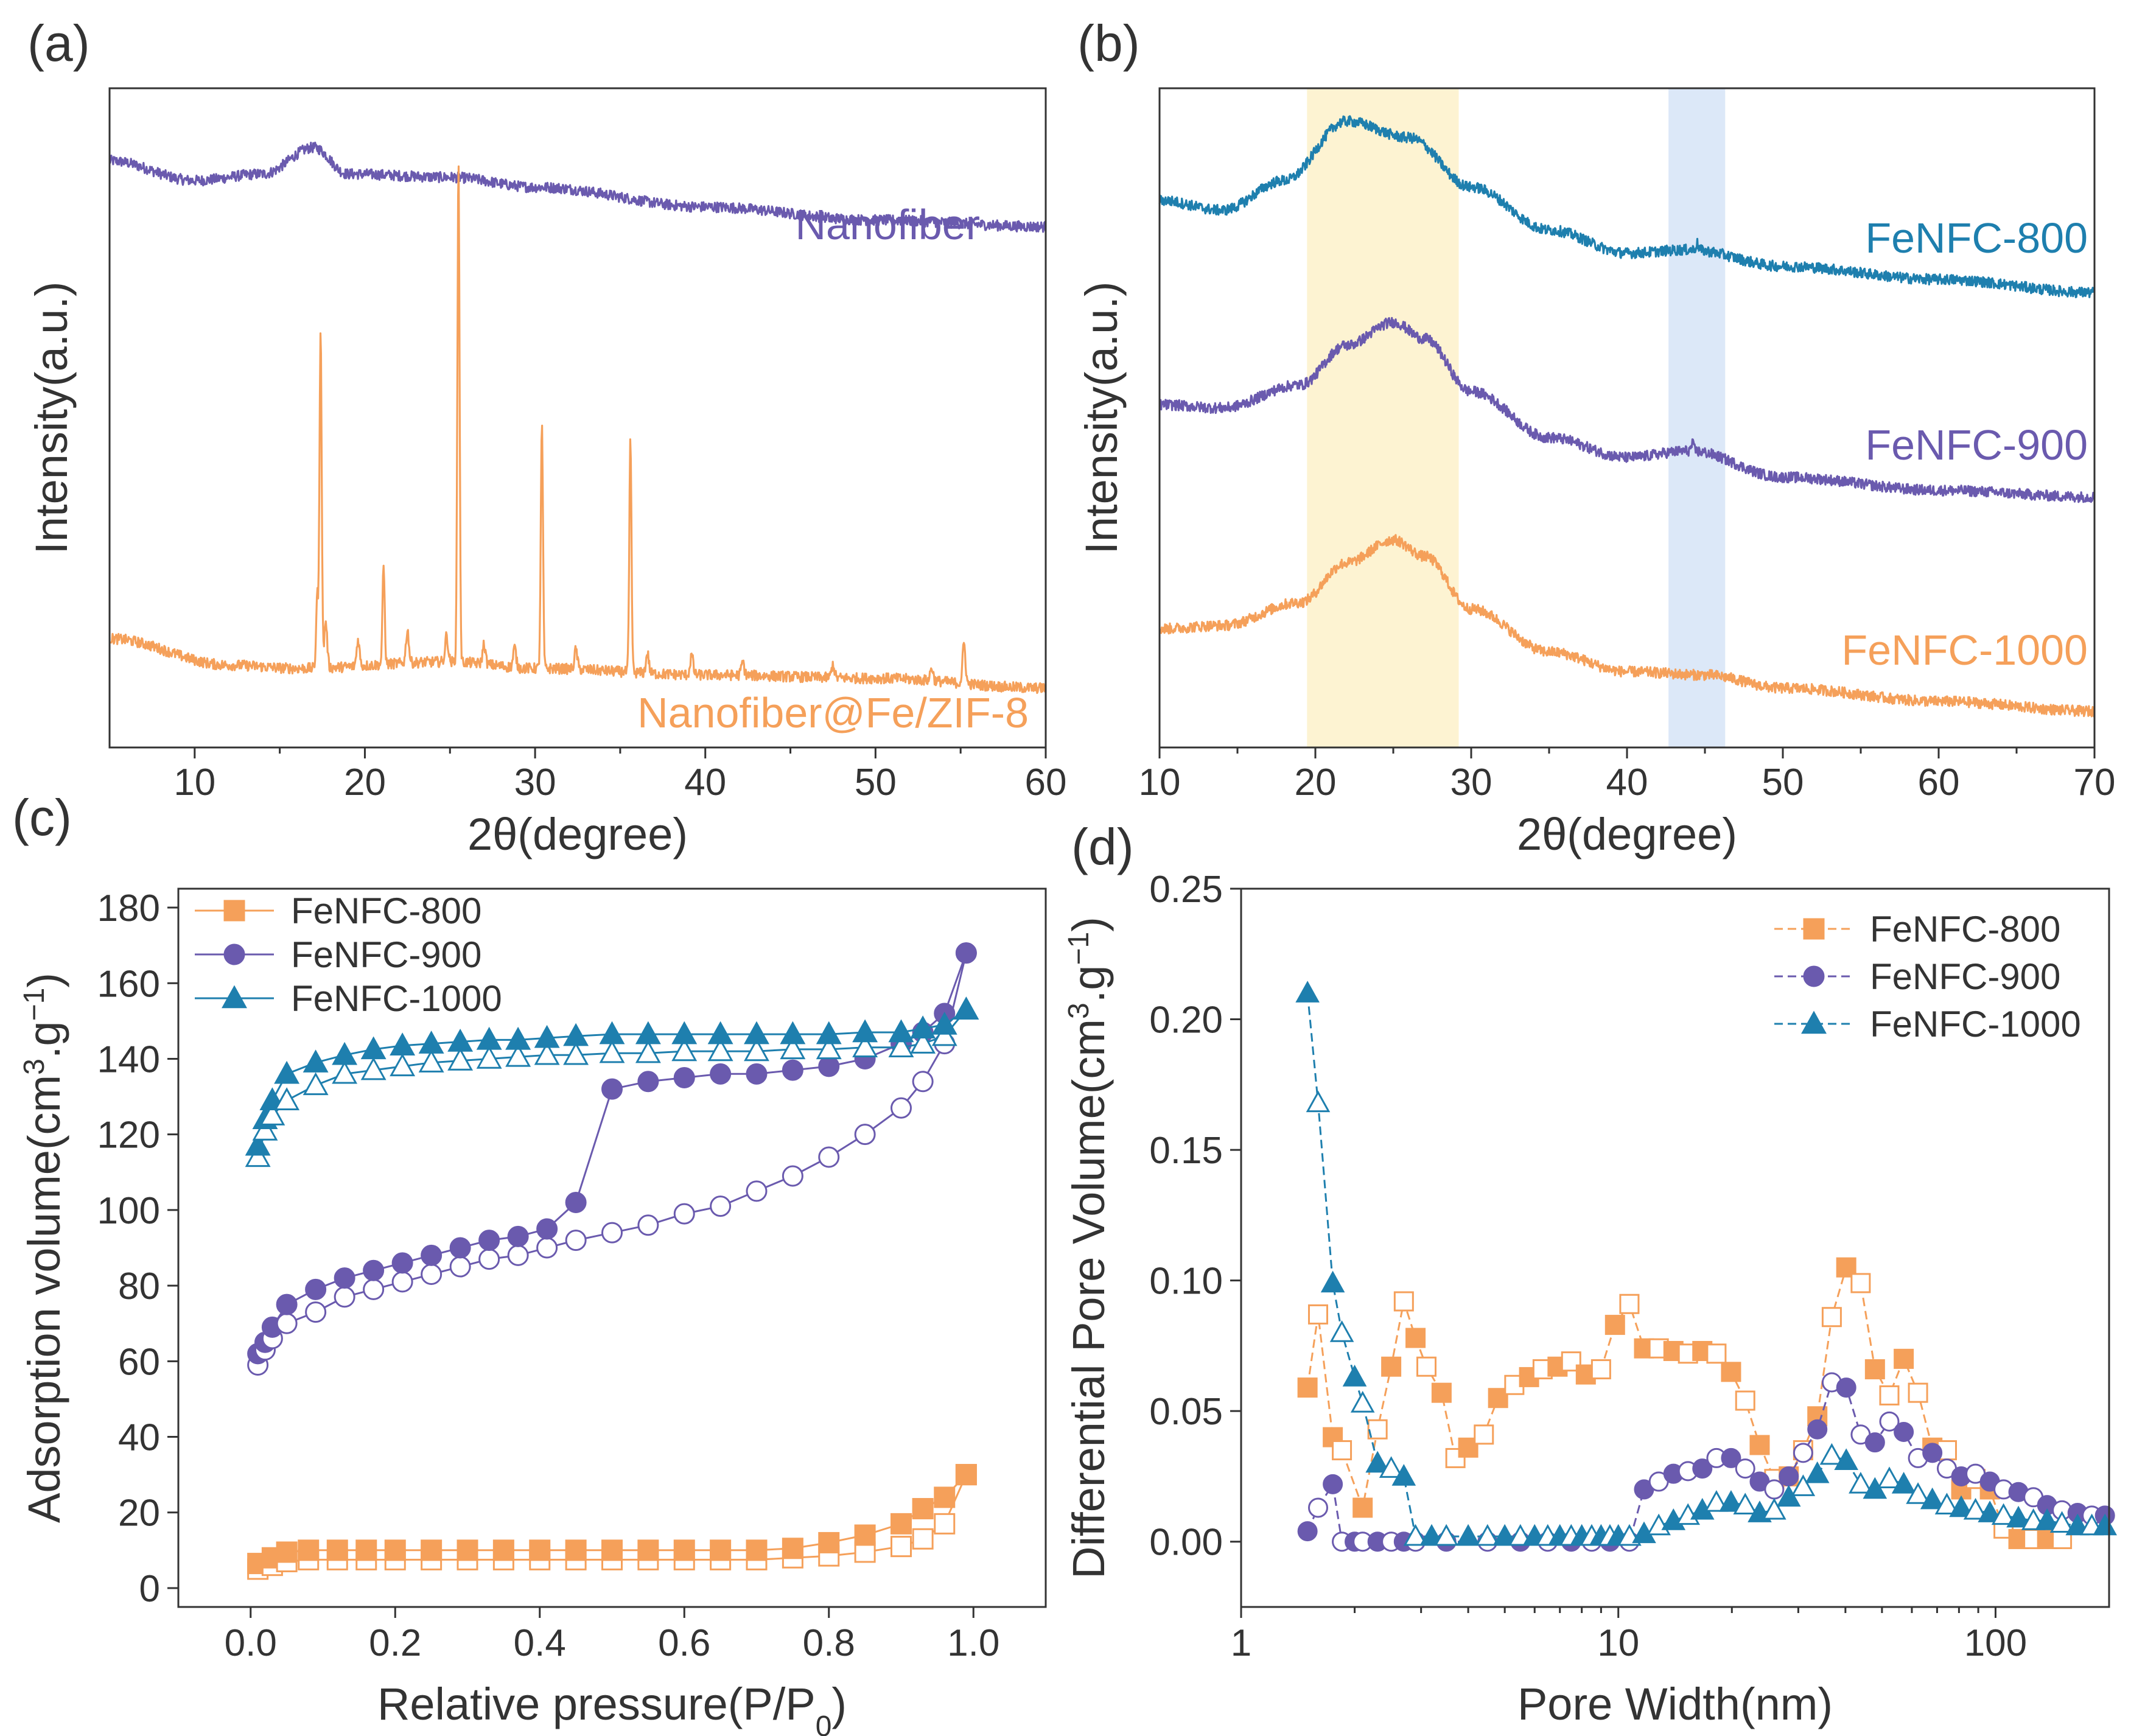  I want to click on y-tick-label: 0.10, so click(1186, 1282).